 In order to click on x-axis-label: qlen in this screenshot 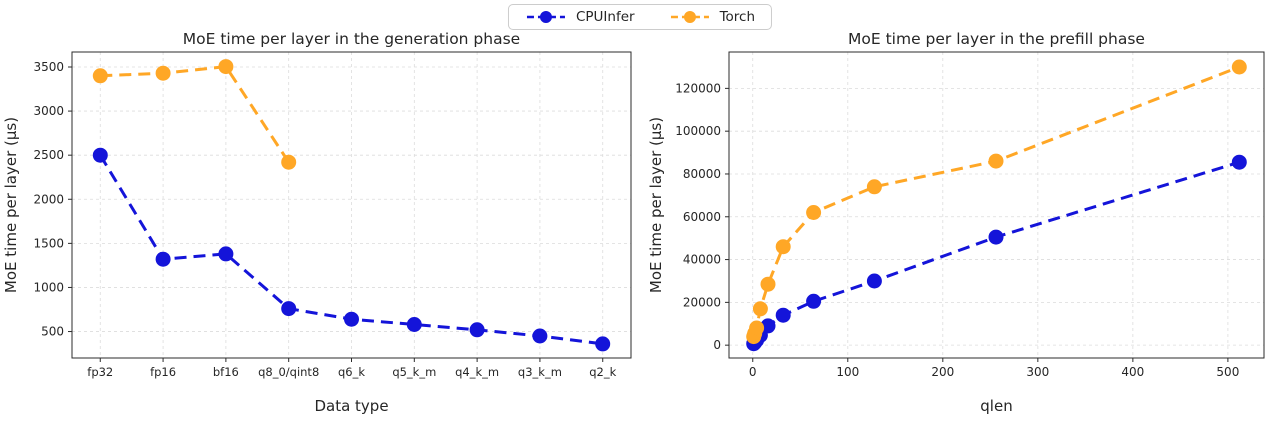, I will do `click(996, 406)`.